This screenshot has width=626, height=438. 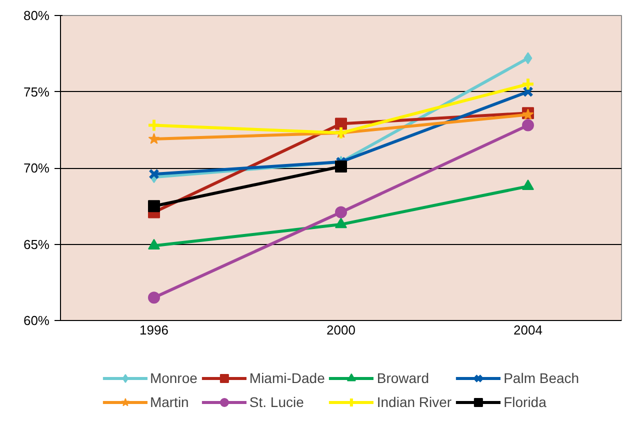 I want to click on y-tick-label: 75%, so click(x=36, y=92).